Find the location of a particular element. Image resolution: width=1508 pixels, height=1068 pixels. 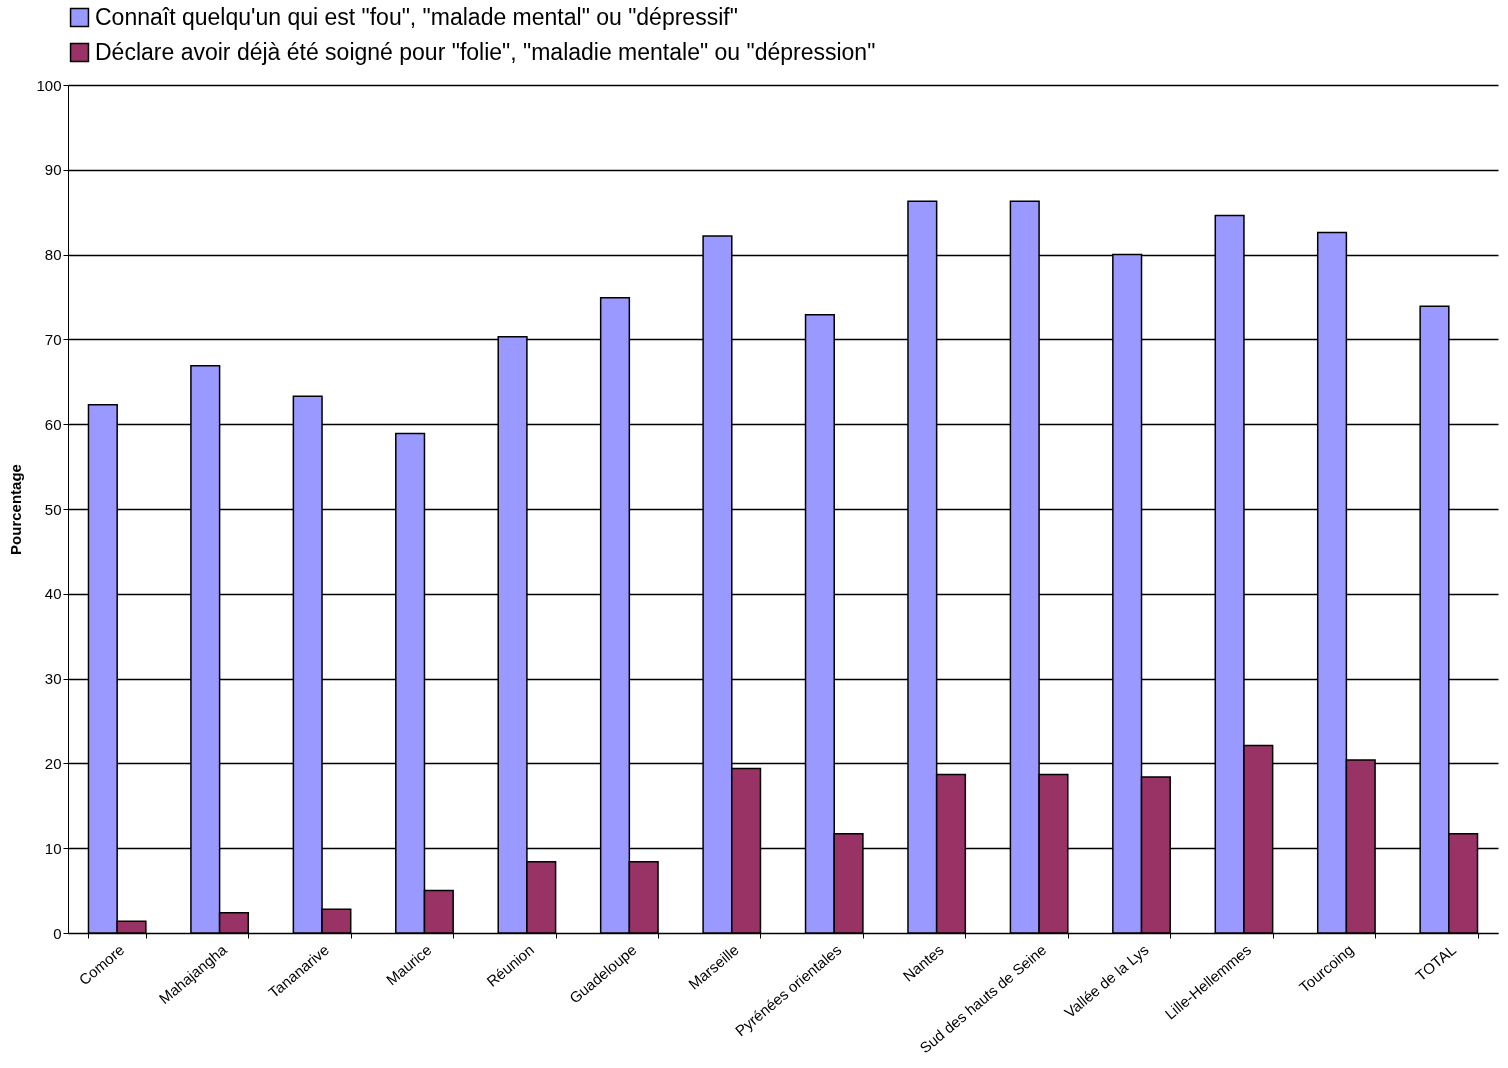

y-tick-label: 50 is located at coordinates (53, 509).